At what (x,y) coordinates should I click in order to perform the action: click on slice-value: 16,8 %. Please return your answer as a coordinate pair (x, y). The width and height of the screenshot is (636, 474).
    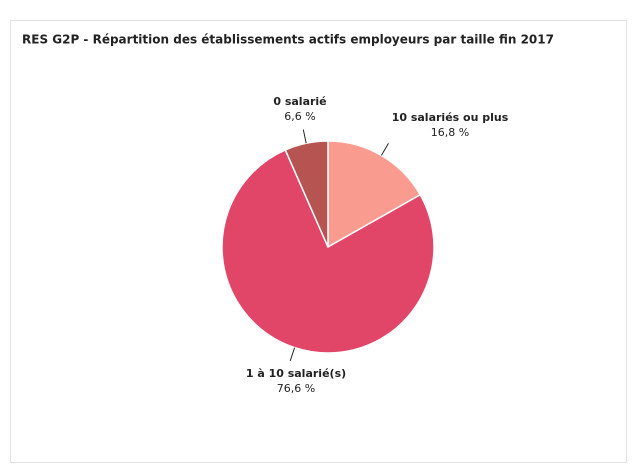
    Looking at the image, I should click on (450, 132).